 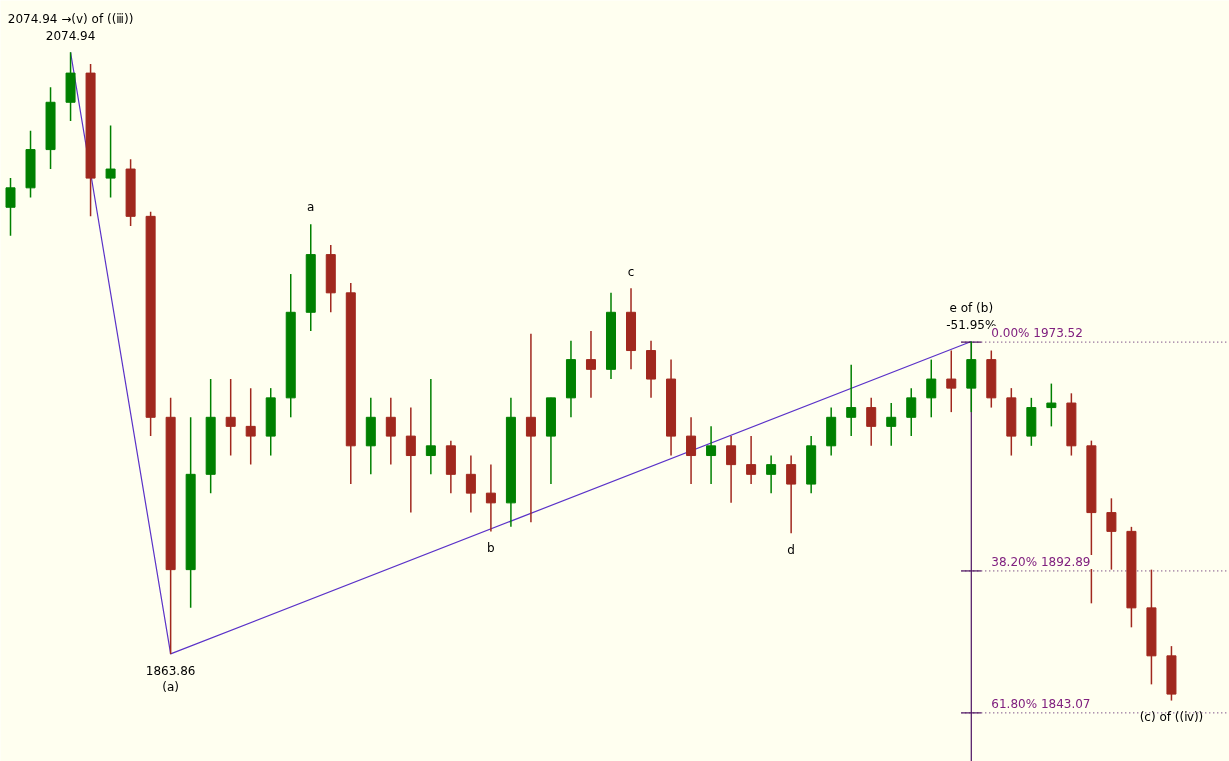 What do you see at coordinates (631, 271) in the screenshot?
I see `annotation: c` at bounding box center [631, 271].